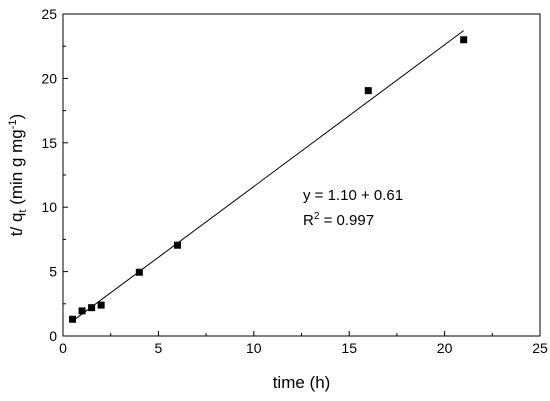 This screenshot has height=401, width=550. Describe the element at coordinates (308, 220) in the screenshot. I see `r-squared-prefix: R` at that location.